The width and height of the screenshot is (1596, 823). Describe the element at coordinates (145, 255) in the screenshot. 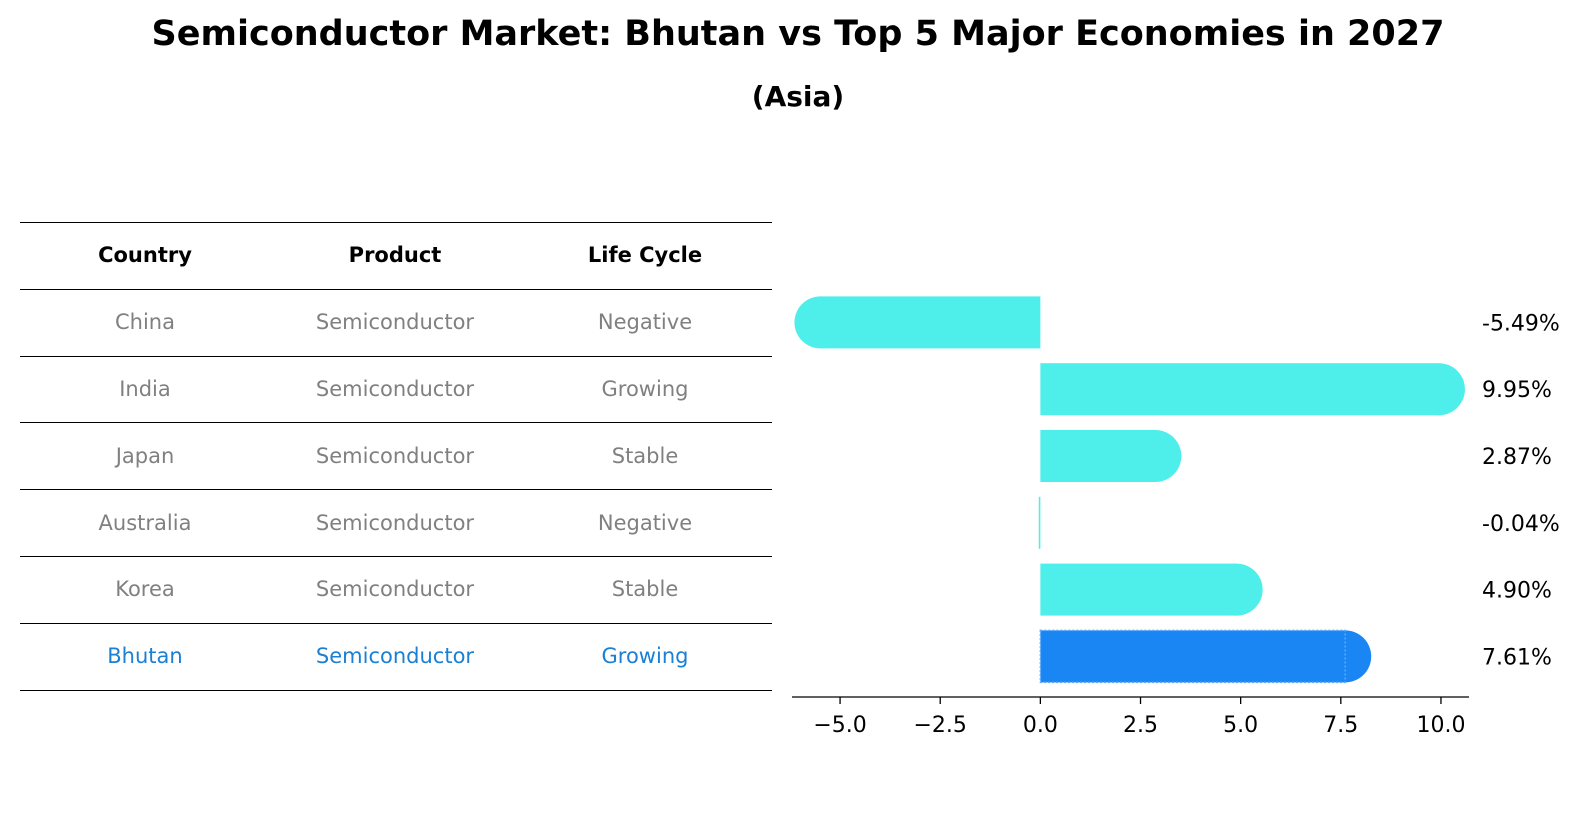

I see `table-header-cell: Country` at that location.